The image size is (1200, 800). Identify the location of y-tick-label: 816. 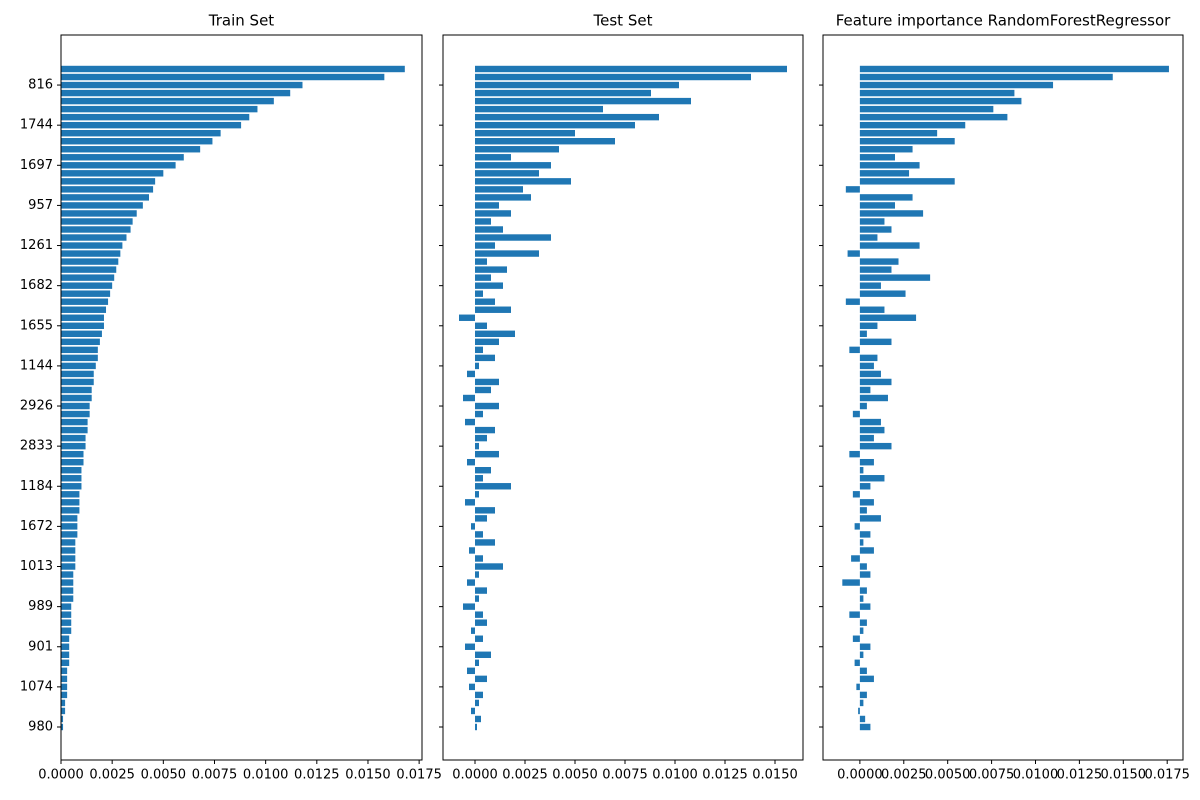
(40, 85).